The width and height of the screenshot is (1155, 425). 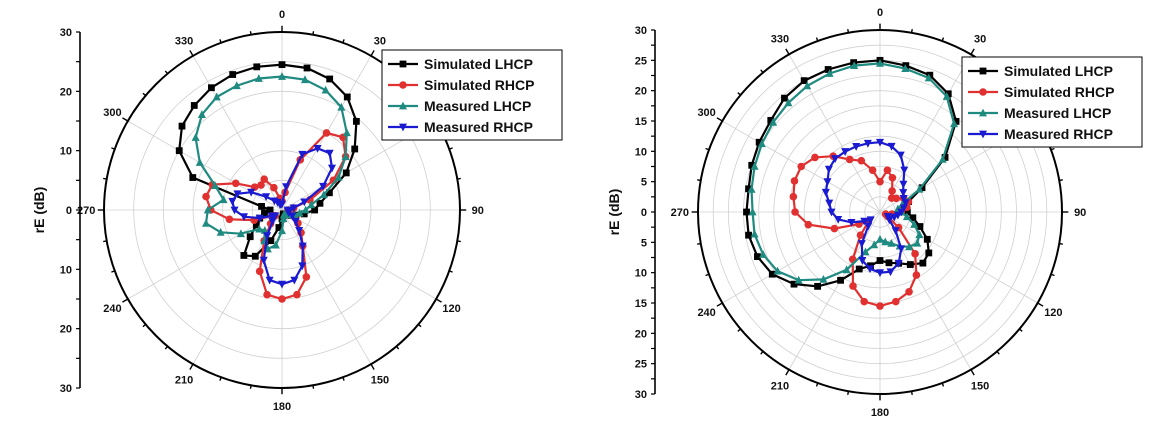 What do you see at coordinates (69, 211) in the screenshot?
I see `radial-tick-label: 0` at bounding box center [69, 211].